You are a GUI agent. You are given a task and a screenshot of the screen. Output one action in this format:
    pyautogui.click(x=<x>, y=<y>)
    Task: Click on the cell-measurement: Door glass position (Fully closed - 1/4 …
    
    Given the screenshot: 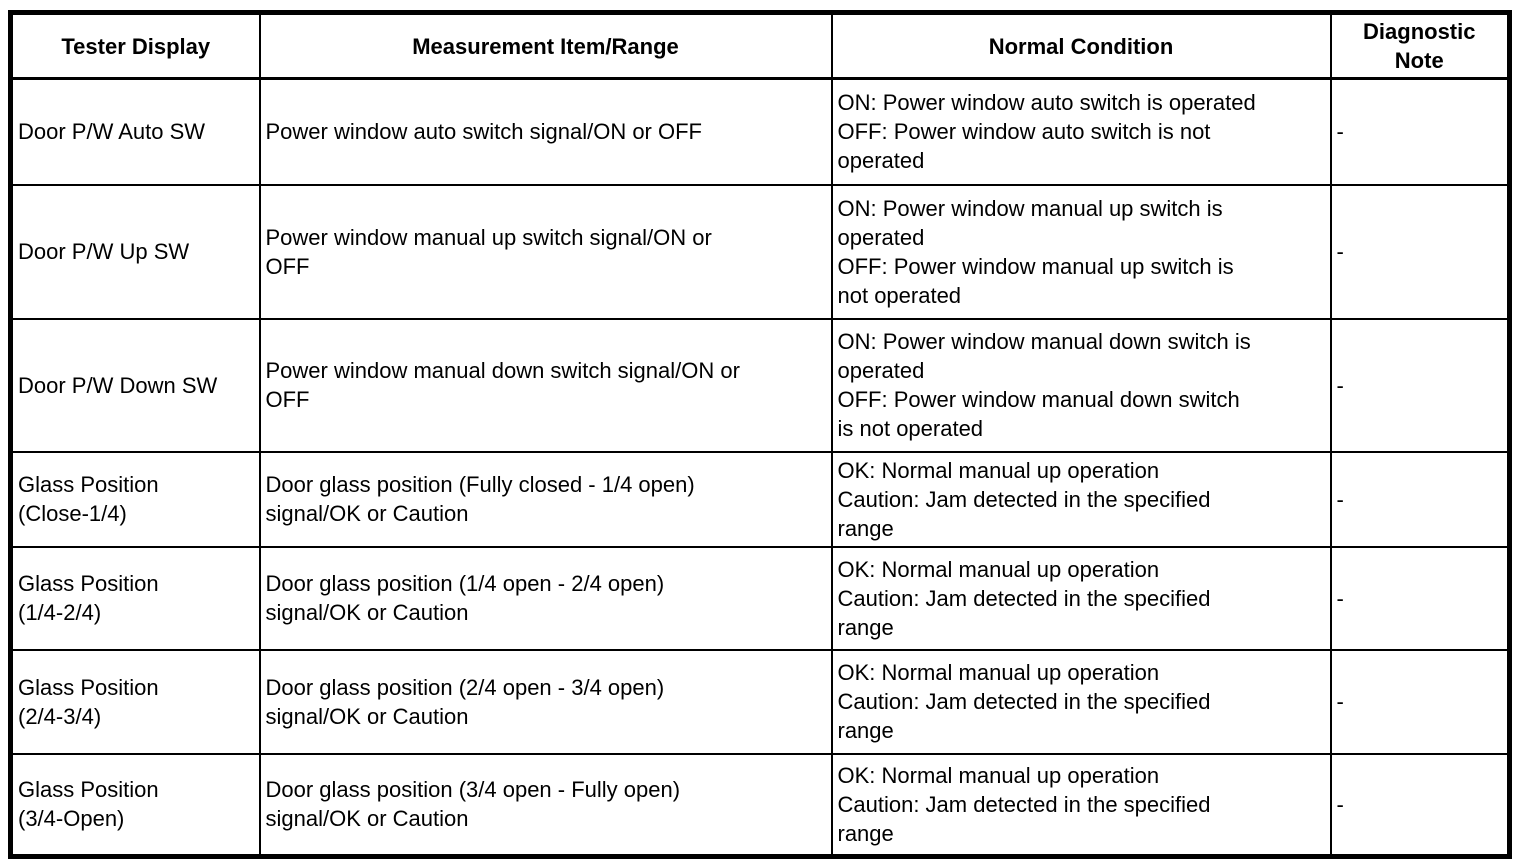 What is the action you would take?
    pyautogui.click(x=545, y=499)
    